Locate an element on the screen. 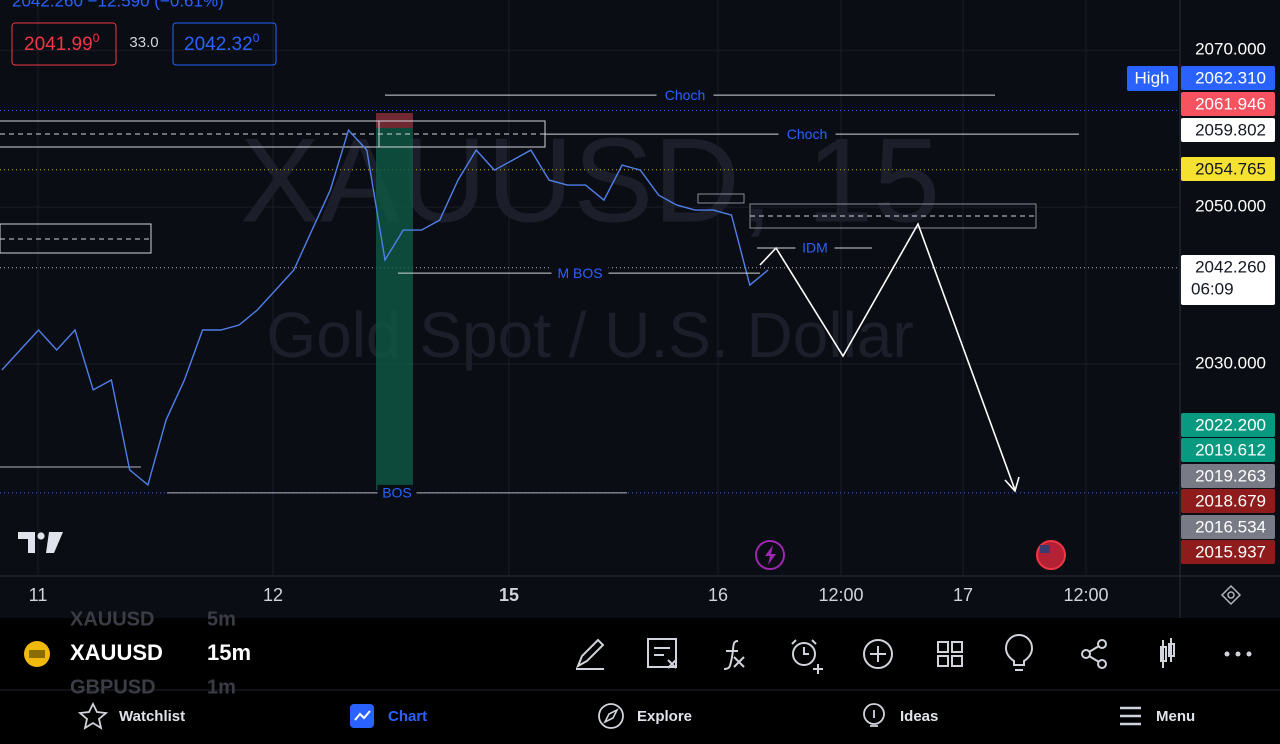 The image size is (1280, 744). logo is located at coordinates (40, 542).